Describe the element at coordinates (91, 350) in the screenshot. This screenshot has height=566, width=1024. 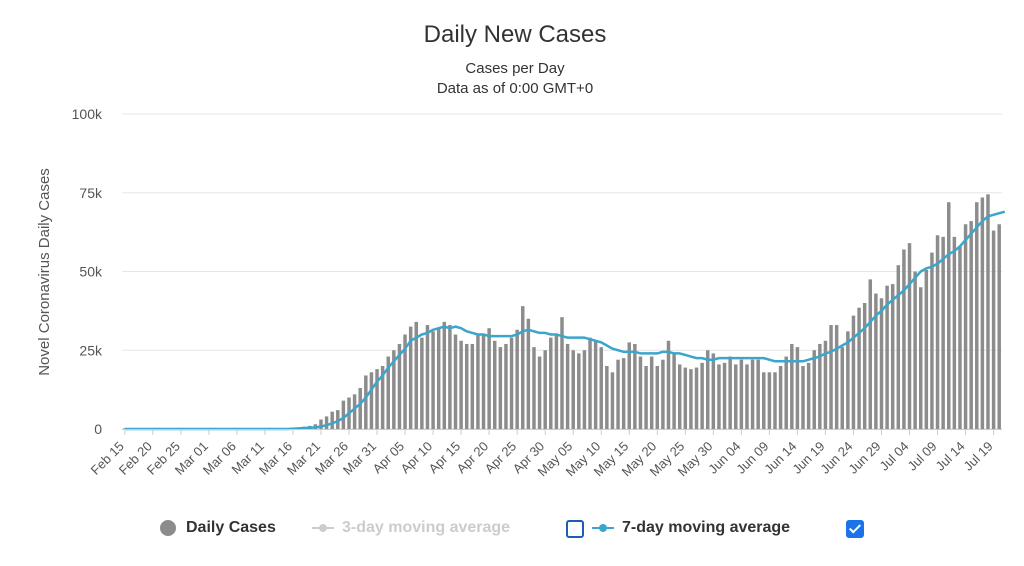
I see `y-tick-label: 25k` at that location.